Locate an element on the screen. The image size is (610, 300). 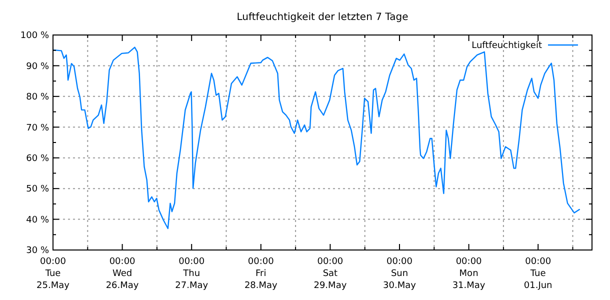
x-tick-label: 00:00 Mon 31.May is located at coordinates (469, 274).